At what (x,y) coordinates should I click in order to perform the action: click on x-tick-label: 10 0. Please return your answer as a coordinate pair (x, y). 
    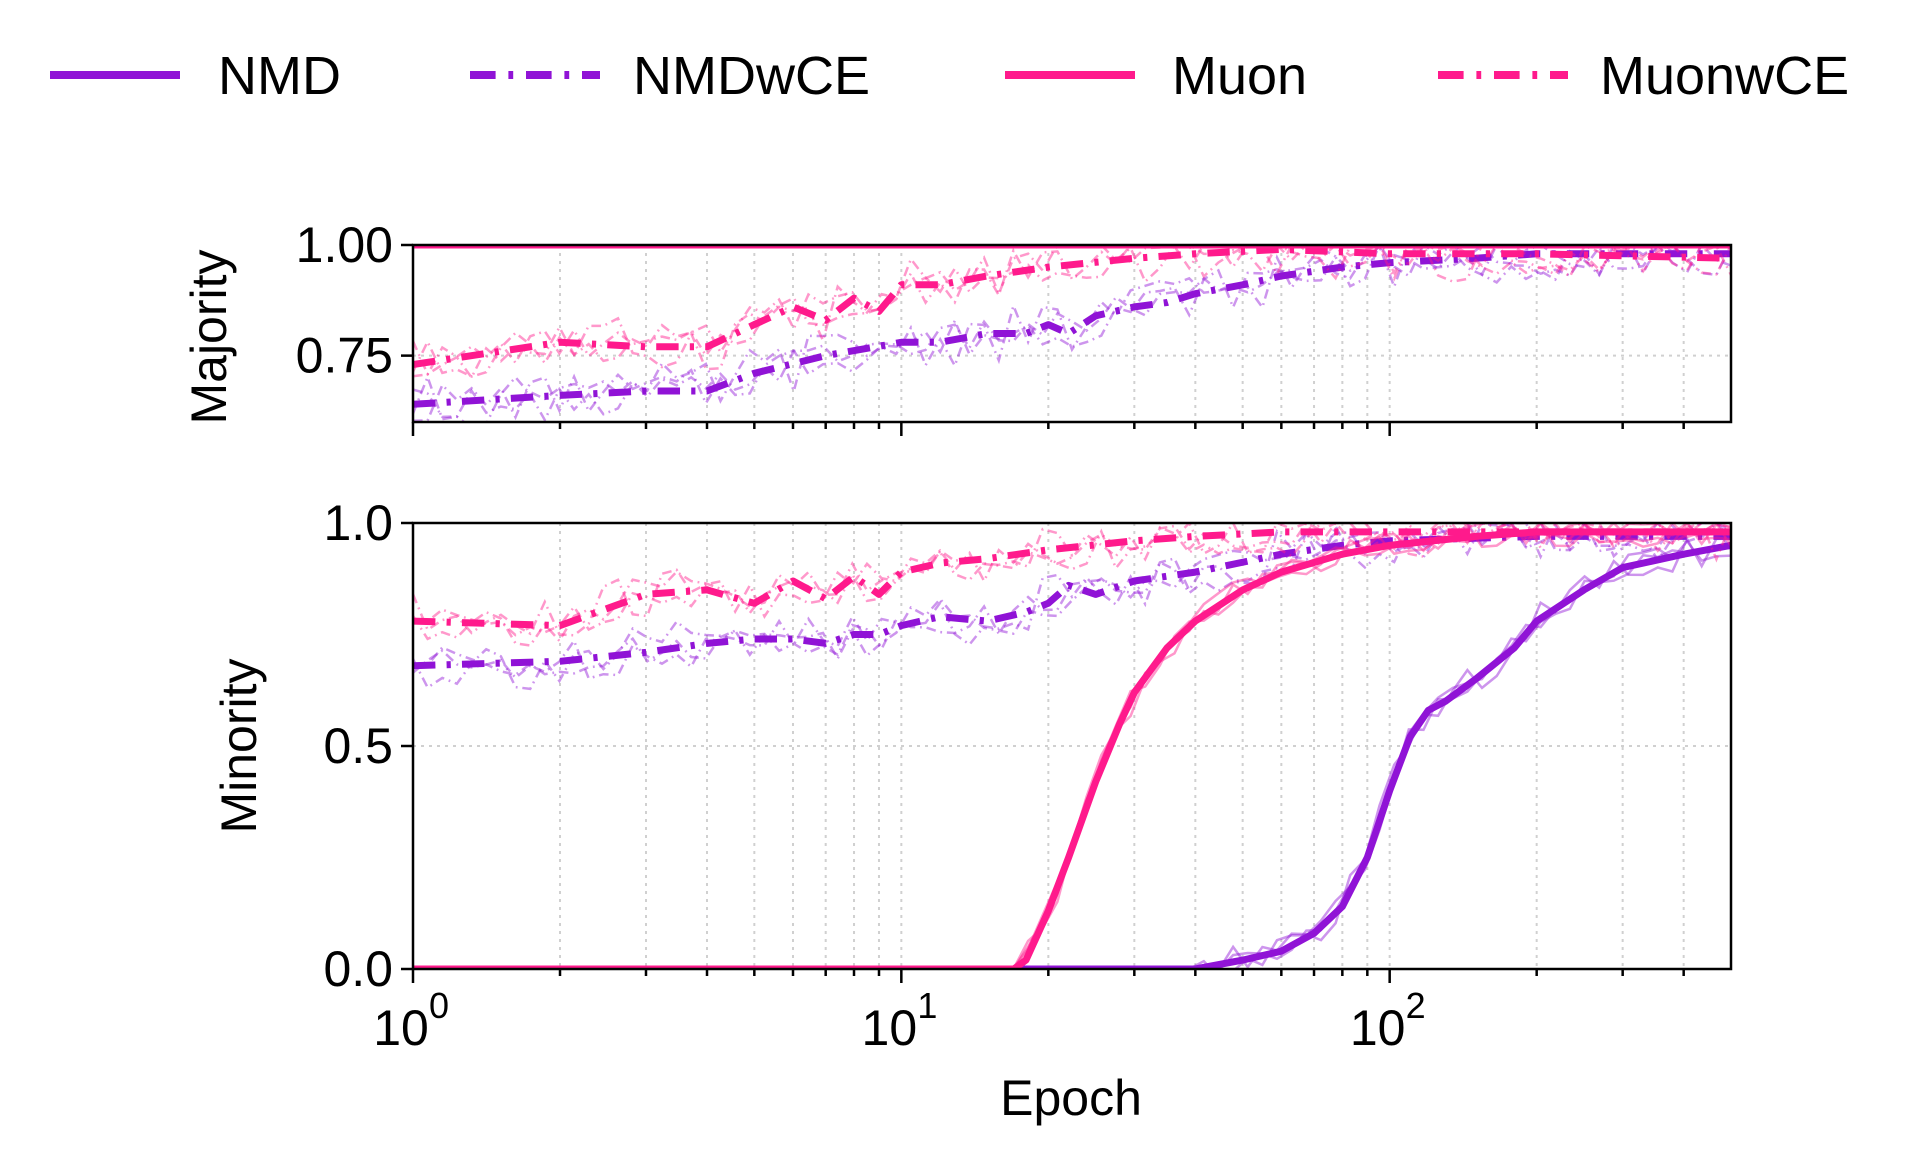
    Looking at the image, I should click on (411, 1020).